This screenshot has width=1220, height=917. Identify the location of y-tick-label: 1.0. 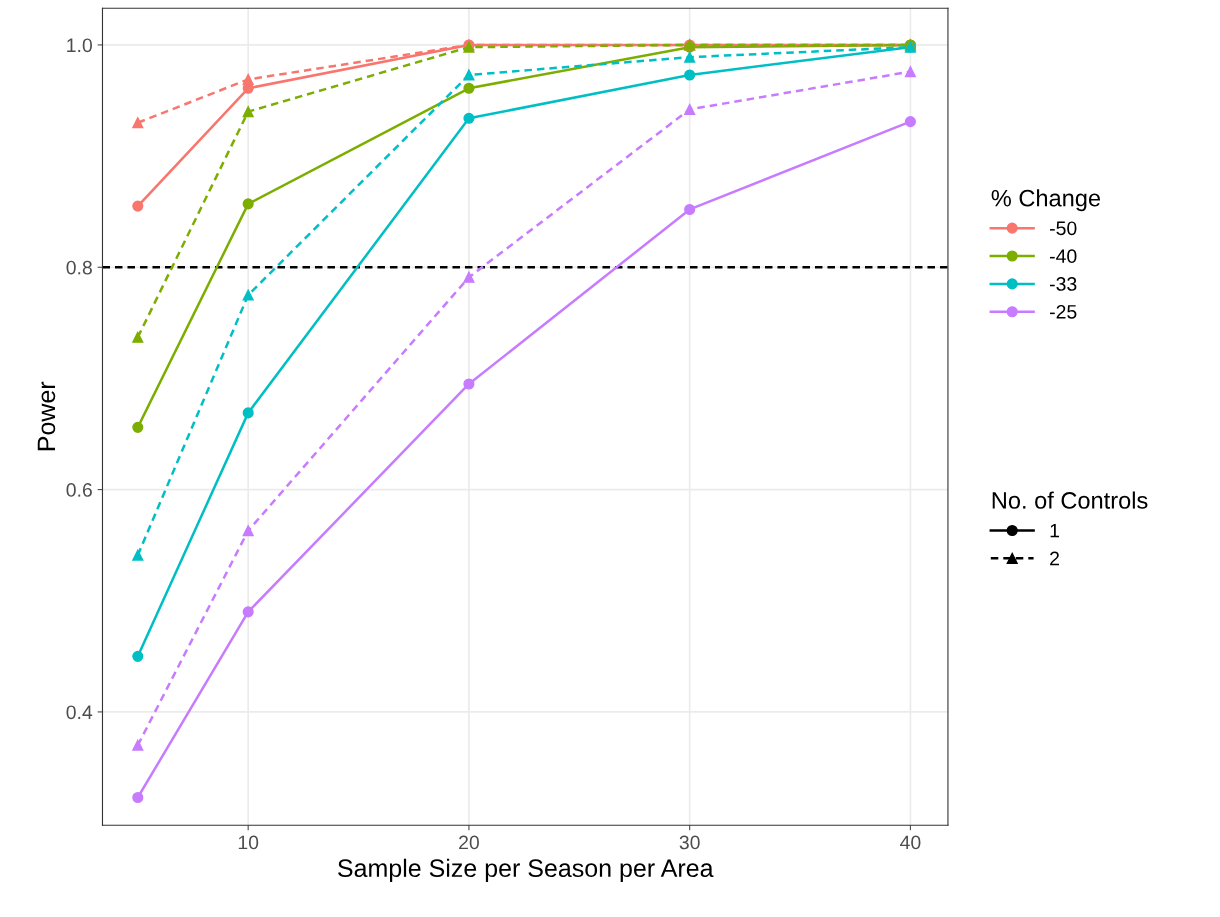
(79, 45).